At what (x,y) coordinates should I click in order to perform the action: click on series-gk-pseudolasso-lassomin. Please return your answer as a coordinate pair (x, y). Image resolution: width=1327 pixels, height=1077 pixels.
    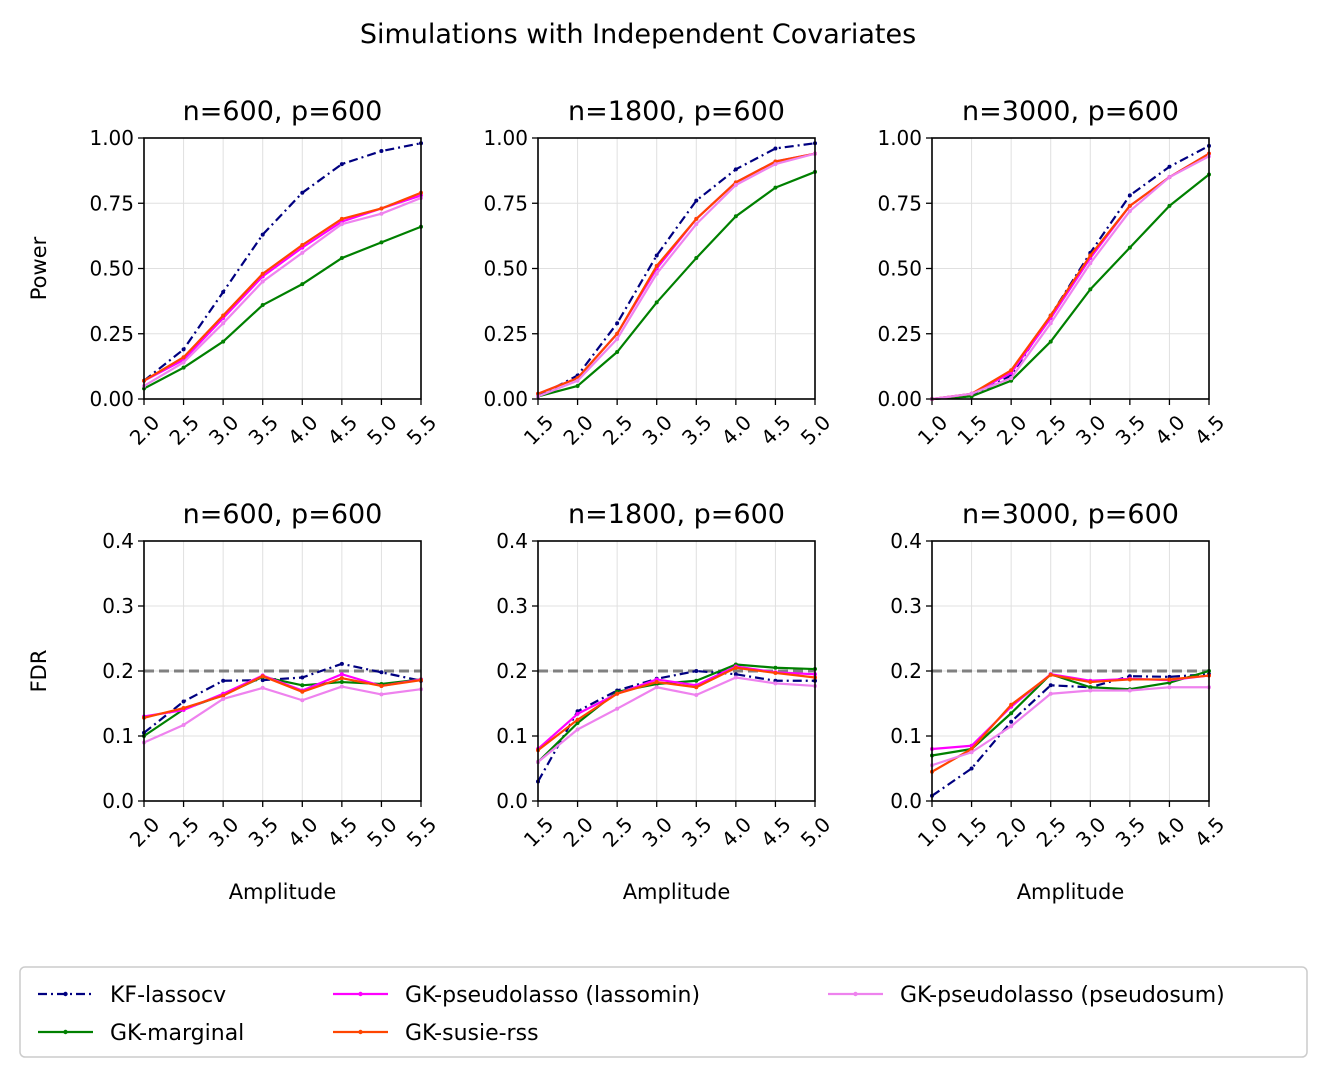
    Looking at the image, I should click on (1070, 276).